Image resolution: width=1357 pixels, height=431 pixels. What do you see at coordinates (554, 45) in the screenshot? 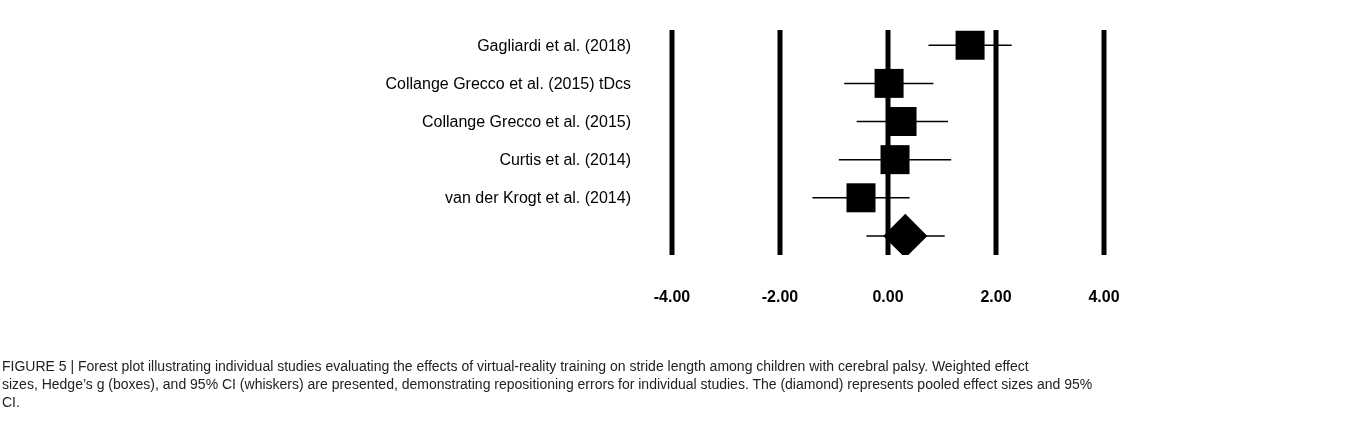
I see `y-tick-label: Gagliardi et al. (2018)` at bounding box center [554, 45].